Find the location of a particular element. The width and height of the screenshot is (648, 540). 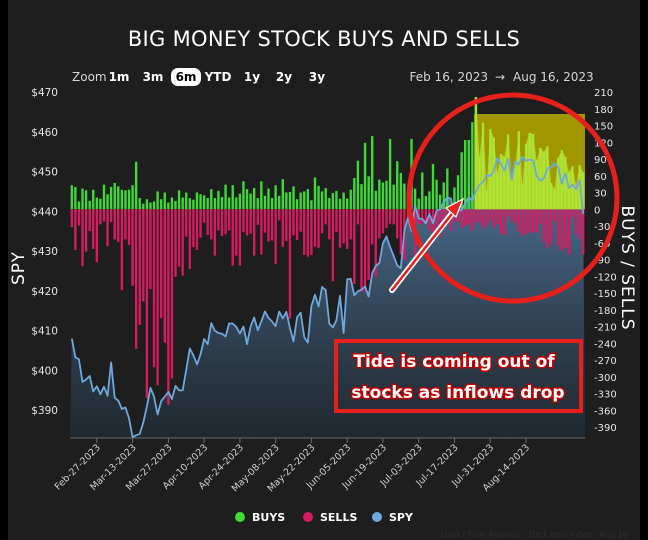

left-tick-label: $430 is located at coordinates (44, 252).